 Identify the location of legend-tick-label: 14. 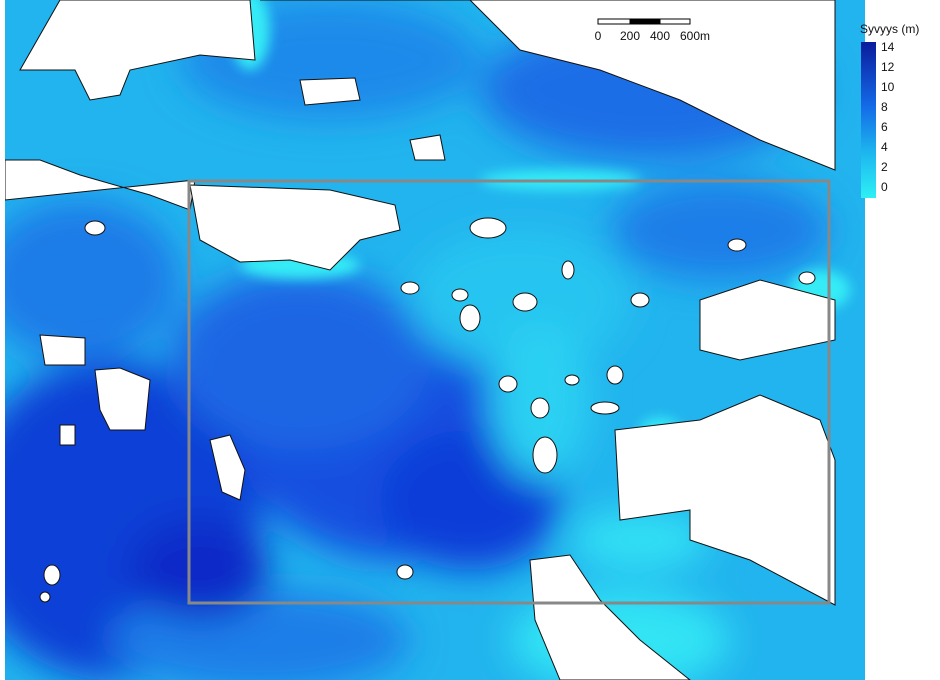
(888, 47).